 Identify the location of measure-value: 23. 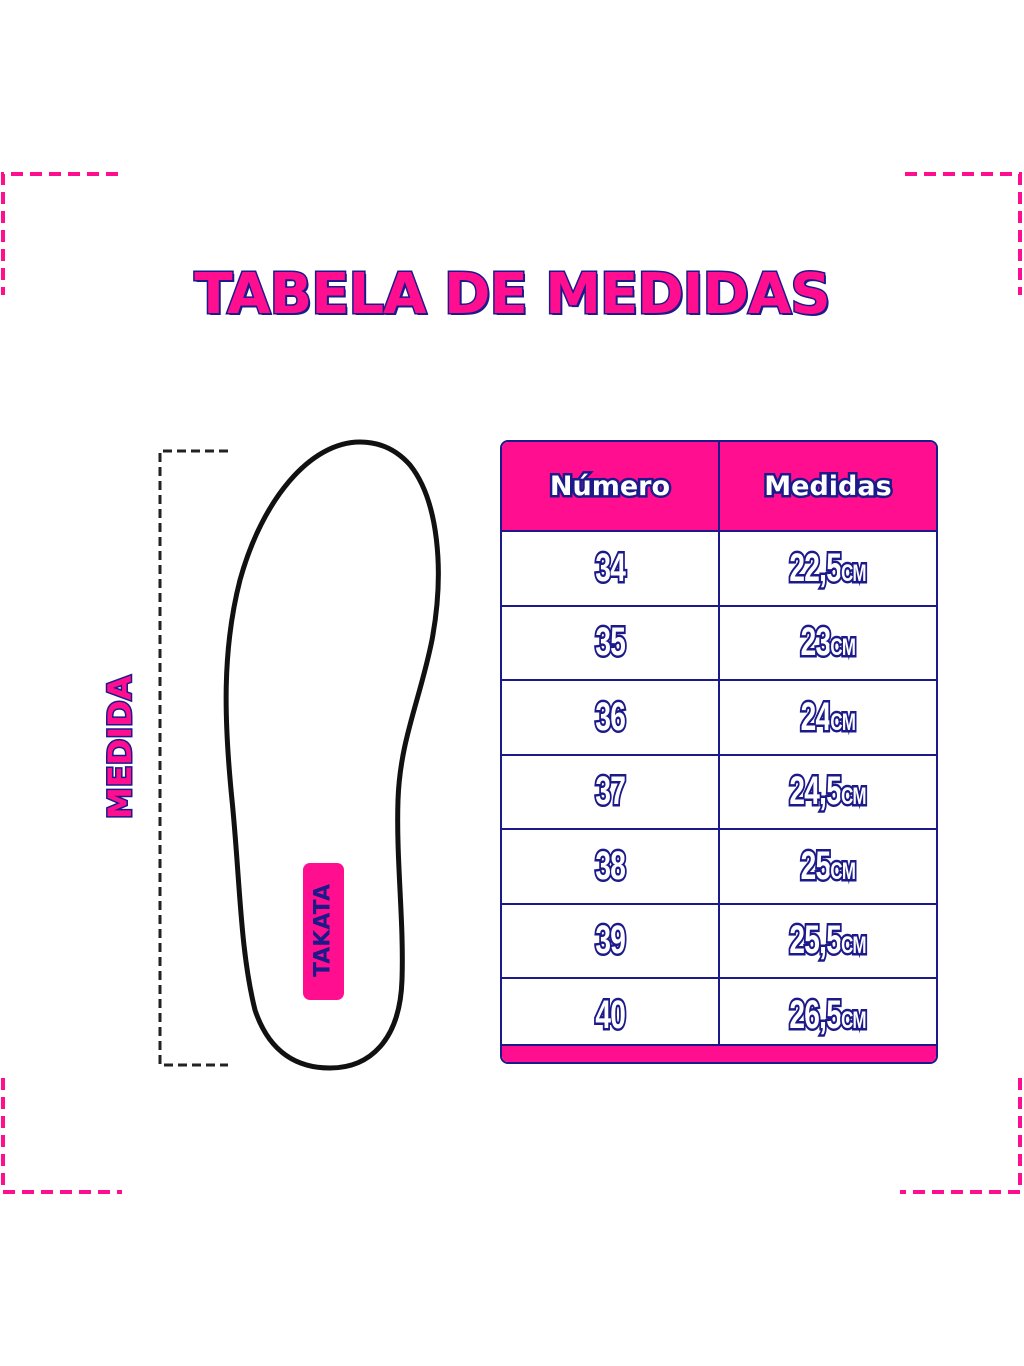
(816, 642).